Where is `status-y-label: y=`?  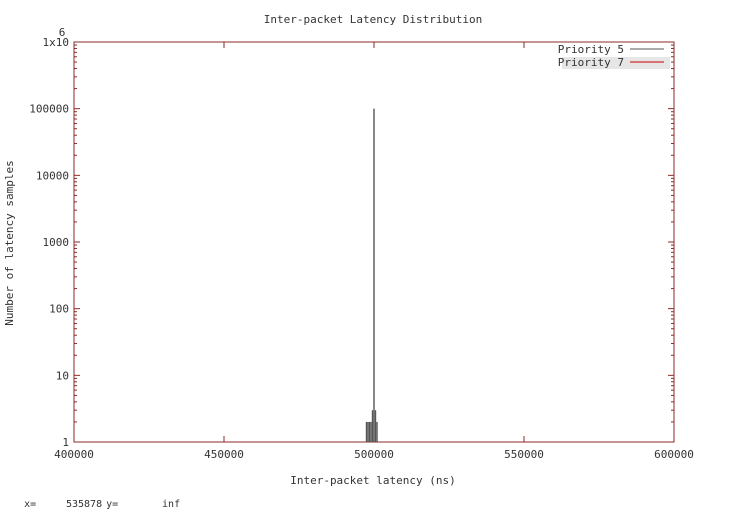
status-y-label: y= is located at coordinates (112, 504).